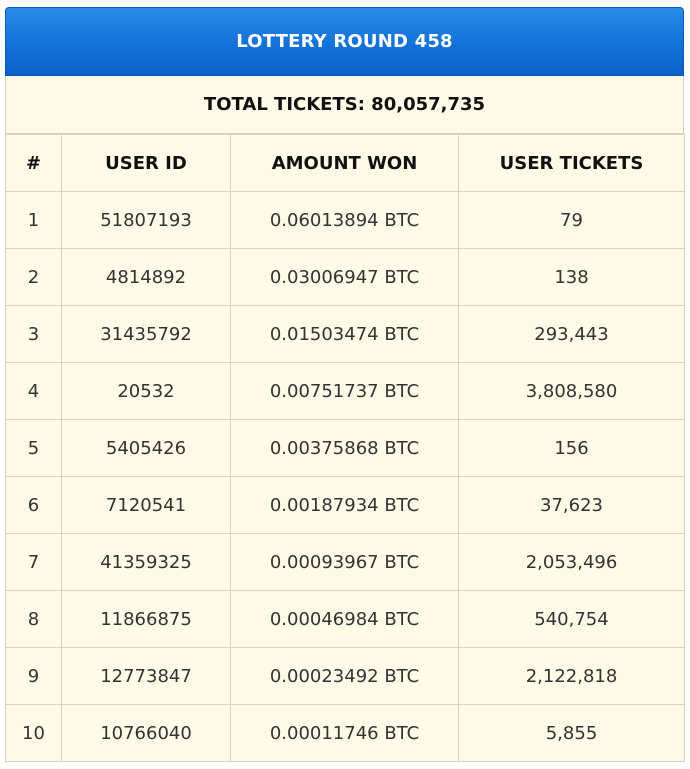 Image resolution: width=690 pixels, height=769 pixels. What do you see at coordinates (146, 277) in the screenshot?
I see `user-id-cell: 4814892` at bounding box center [146, 277].